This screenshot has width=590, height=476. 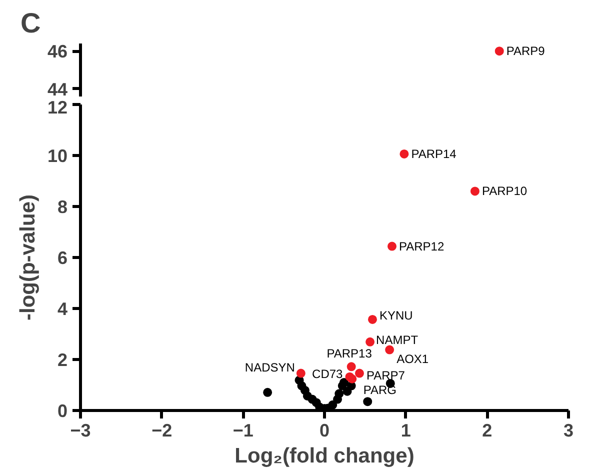 What do you see at coordinates (62, 360) in the screenshot?
I see `y-tick-label: 2` at bounding box center [62, 360].